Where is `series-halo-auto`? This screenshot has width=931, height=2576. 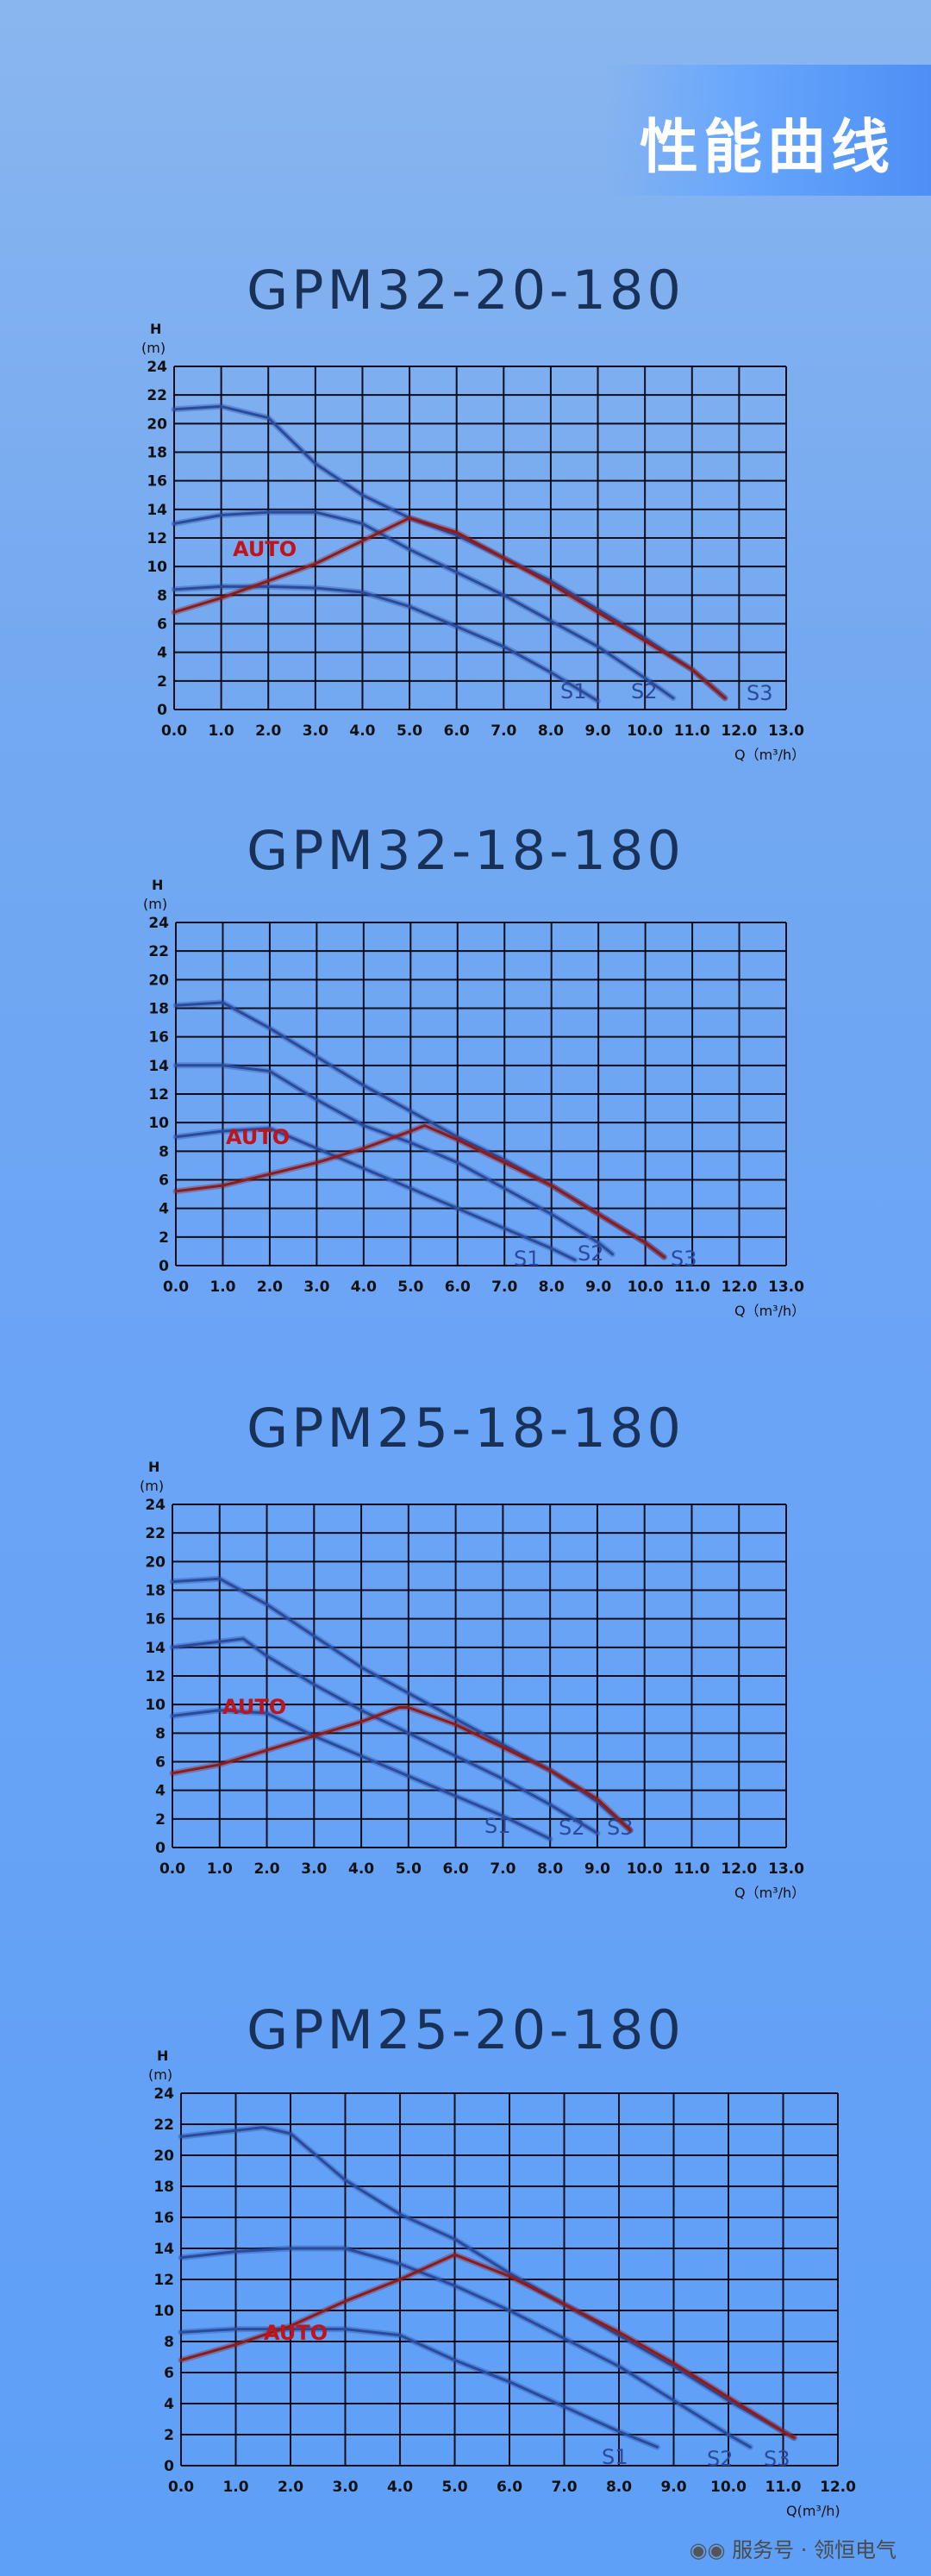
series-halo-auto is located at coordinates (487, 2346).